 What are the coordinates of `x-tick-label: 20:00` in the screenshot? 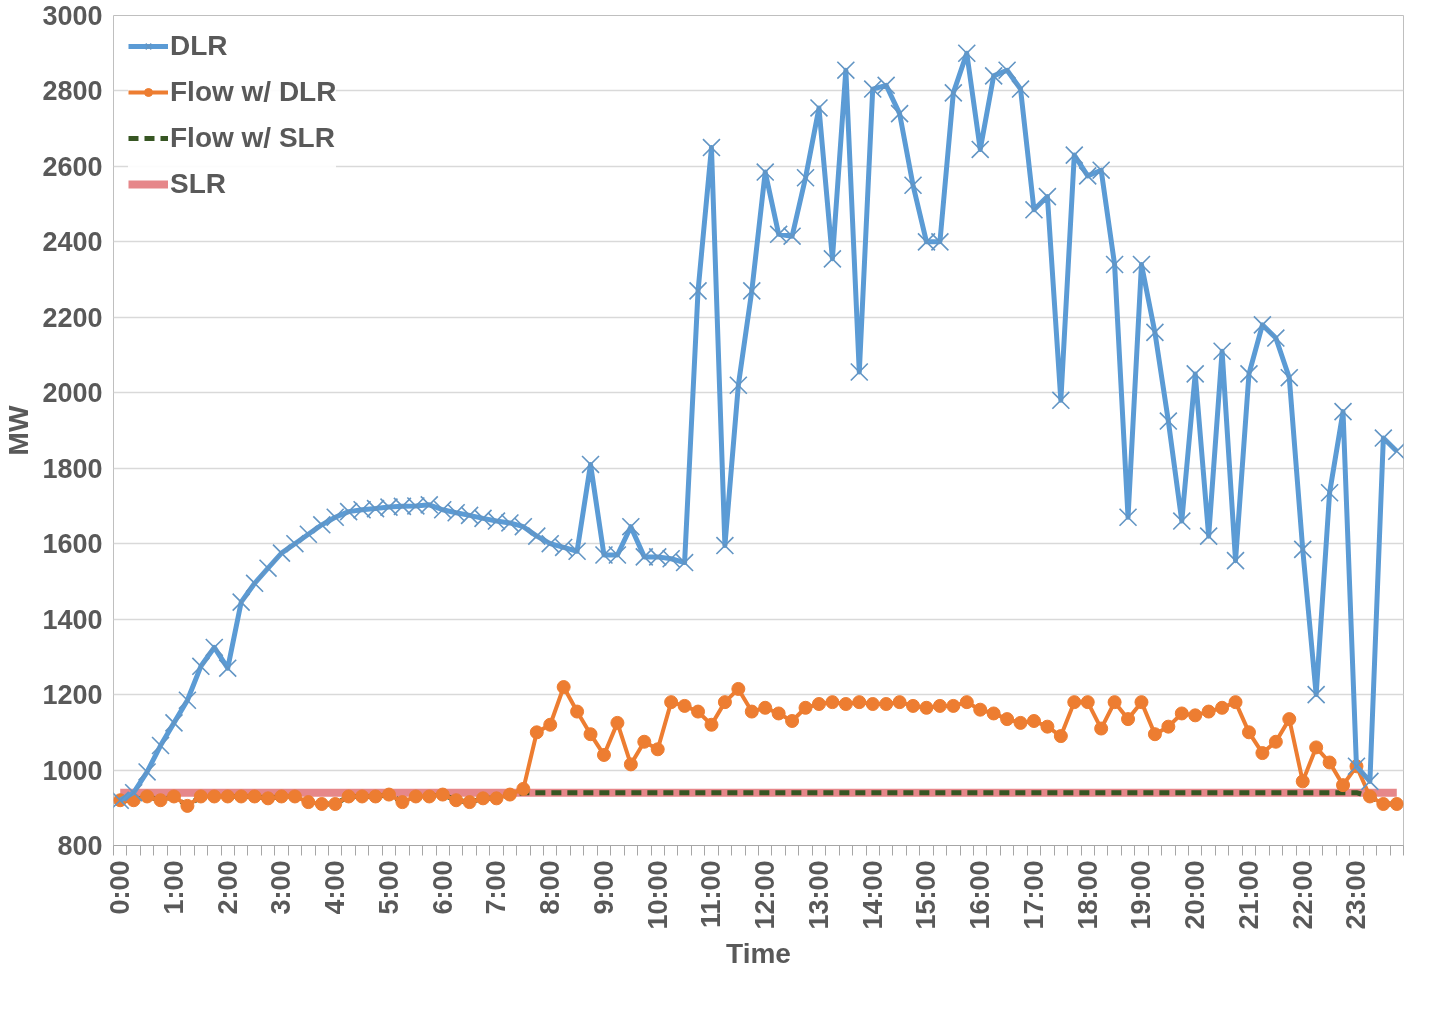 It's located at (1195, 895).